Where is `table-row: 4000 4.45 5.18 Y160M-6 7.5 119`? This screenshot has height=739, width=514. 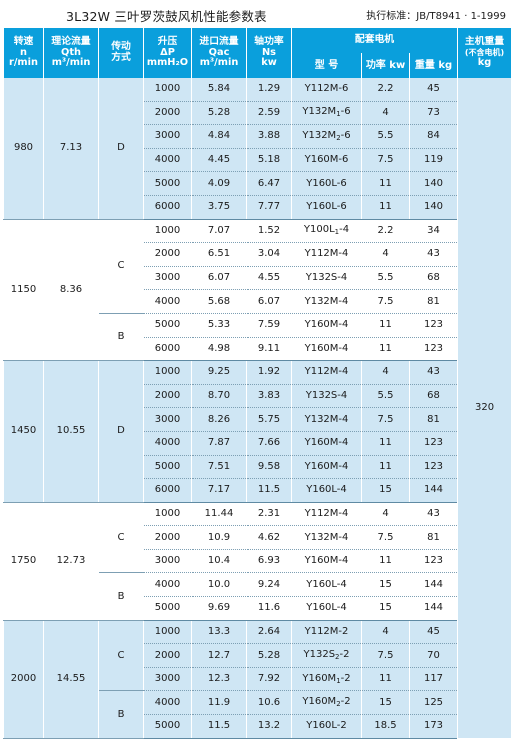
table-row: 4000 4.45 5.18 Y160M-6 7.5 119 is located at coordinates (258, 160).